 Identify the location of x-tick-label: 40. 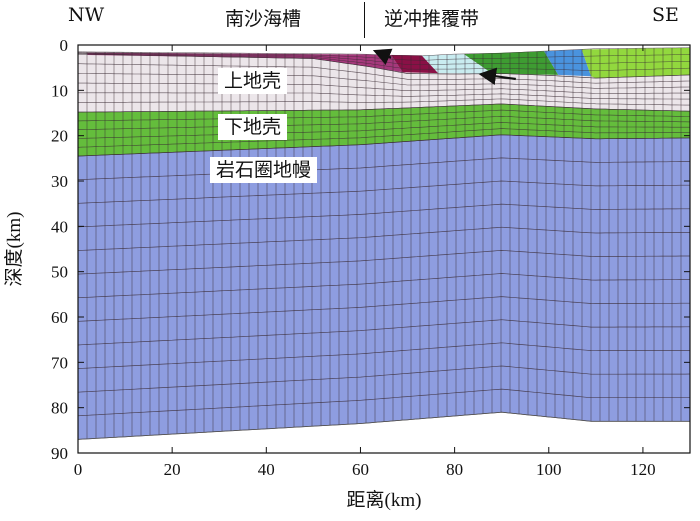
(266, 469).